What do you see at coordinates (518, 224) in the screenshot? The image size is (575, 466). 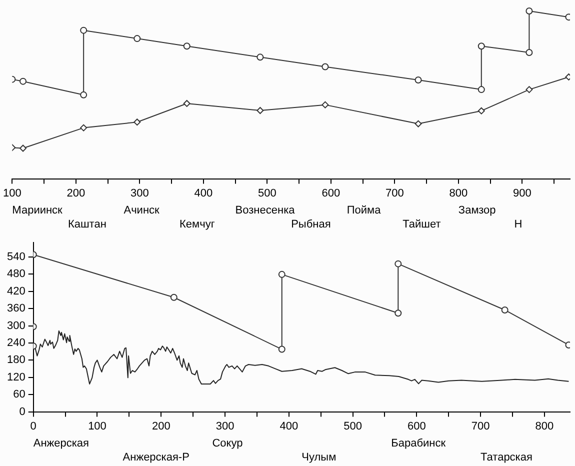 I see `text: Н` at bounding box center [518, 224].